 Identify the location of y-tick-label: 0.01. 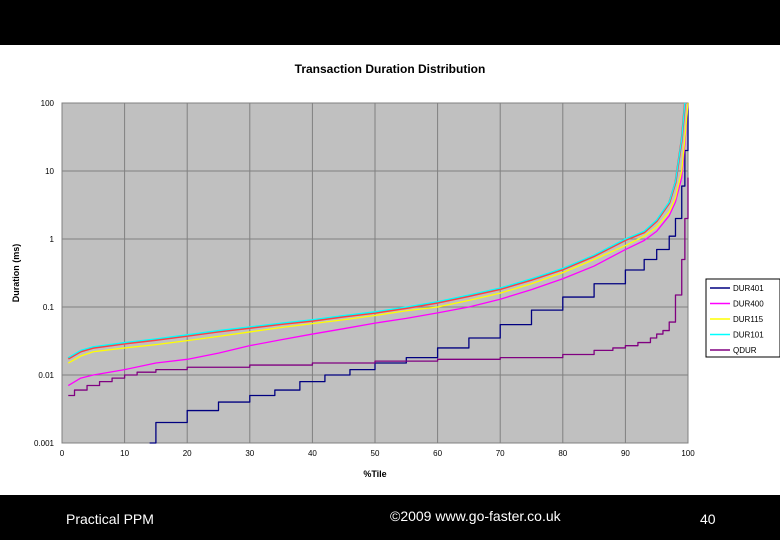
(46, 375).